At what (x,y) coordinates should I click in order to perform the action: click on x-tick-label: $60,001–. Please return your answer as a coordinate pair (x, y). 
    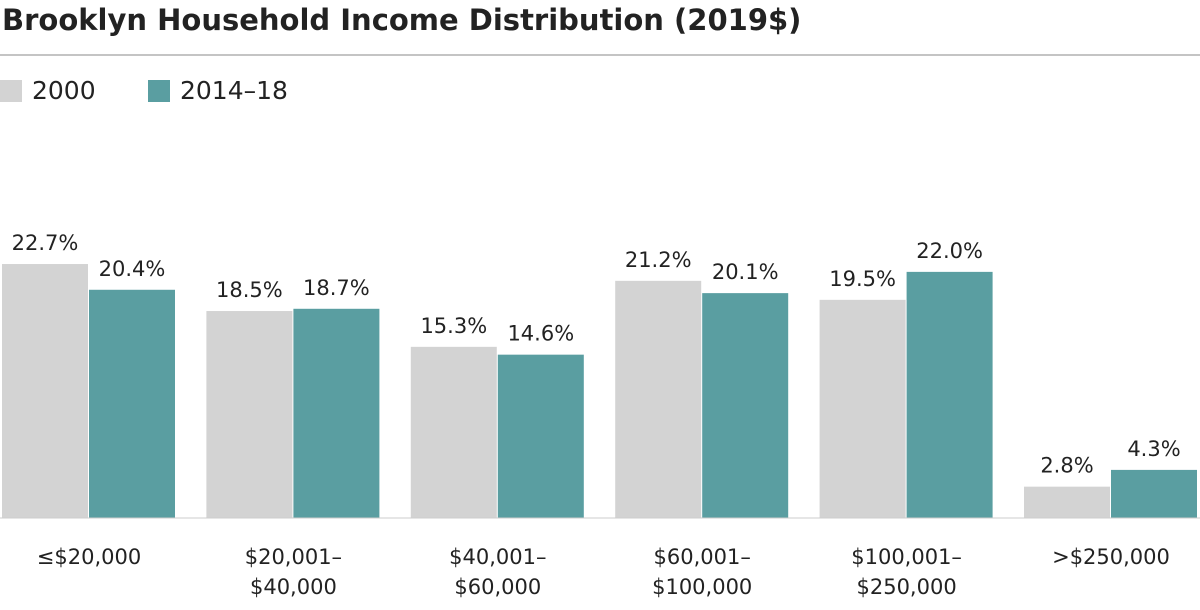
    Looking at the image, I should click on (702, 557).